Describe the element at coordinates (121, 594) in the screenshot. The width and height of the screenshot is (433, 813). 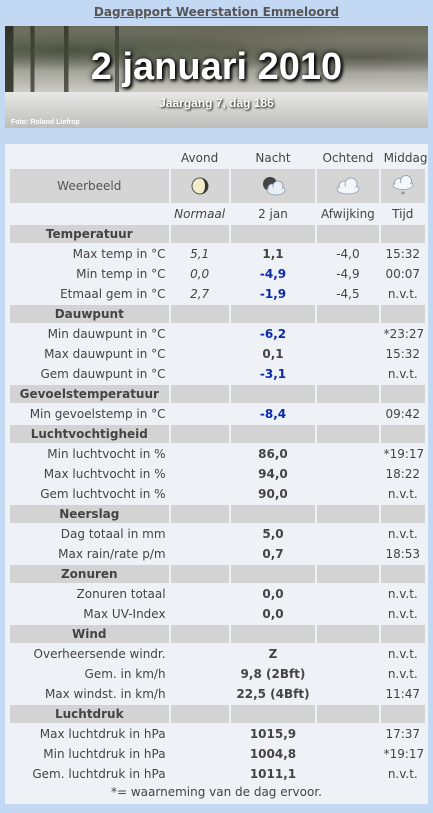
I see `row-label: Zonuren totaal` at that location.